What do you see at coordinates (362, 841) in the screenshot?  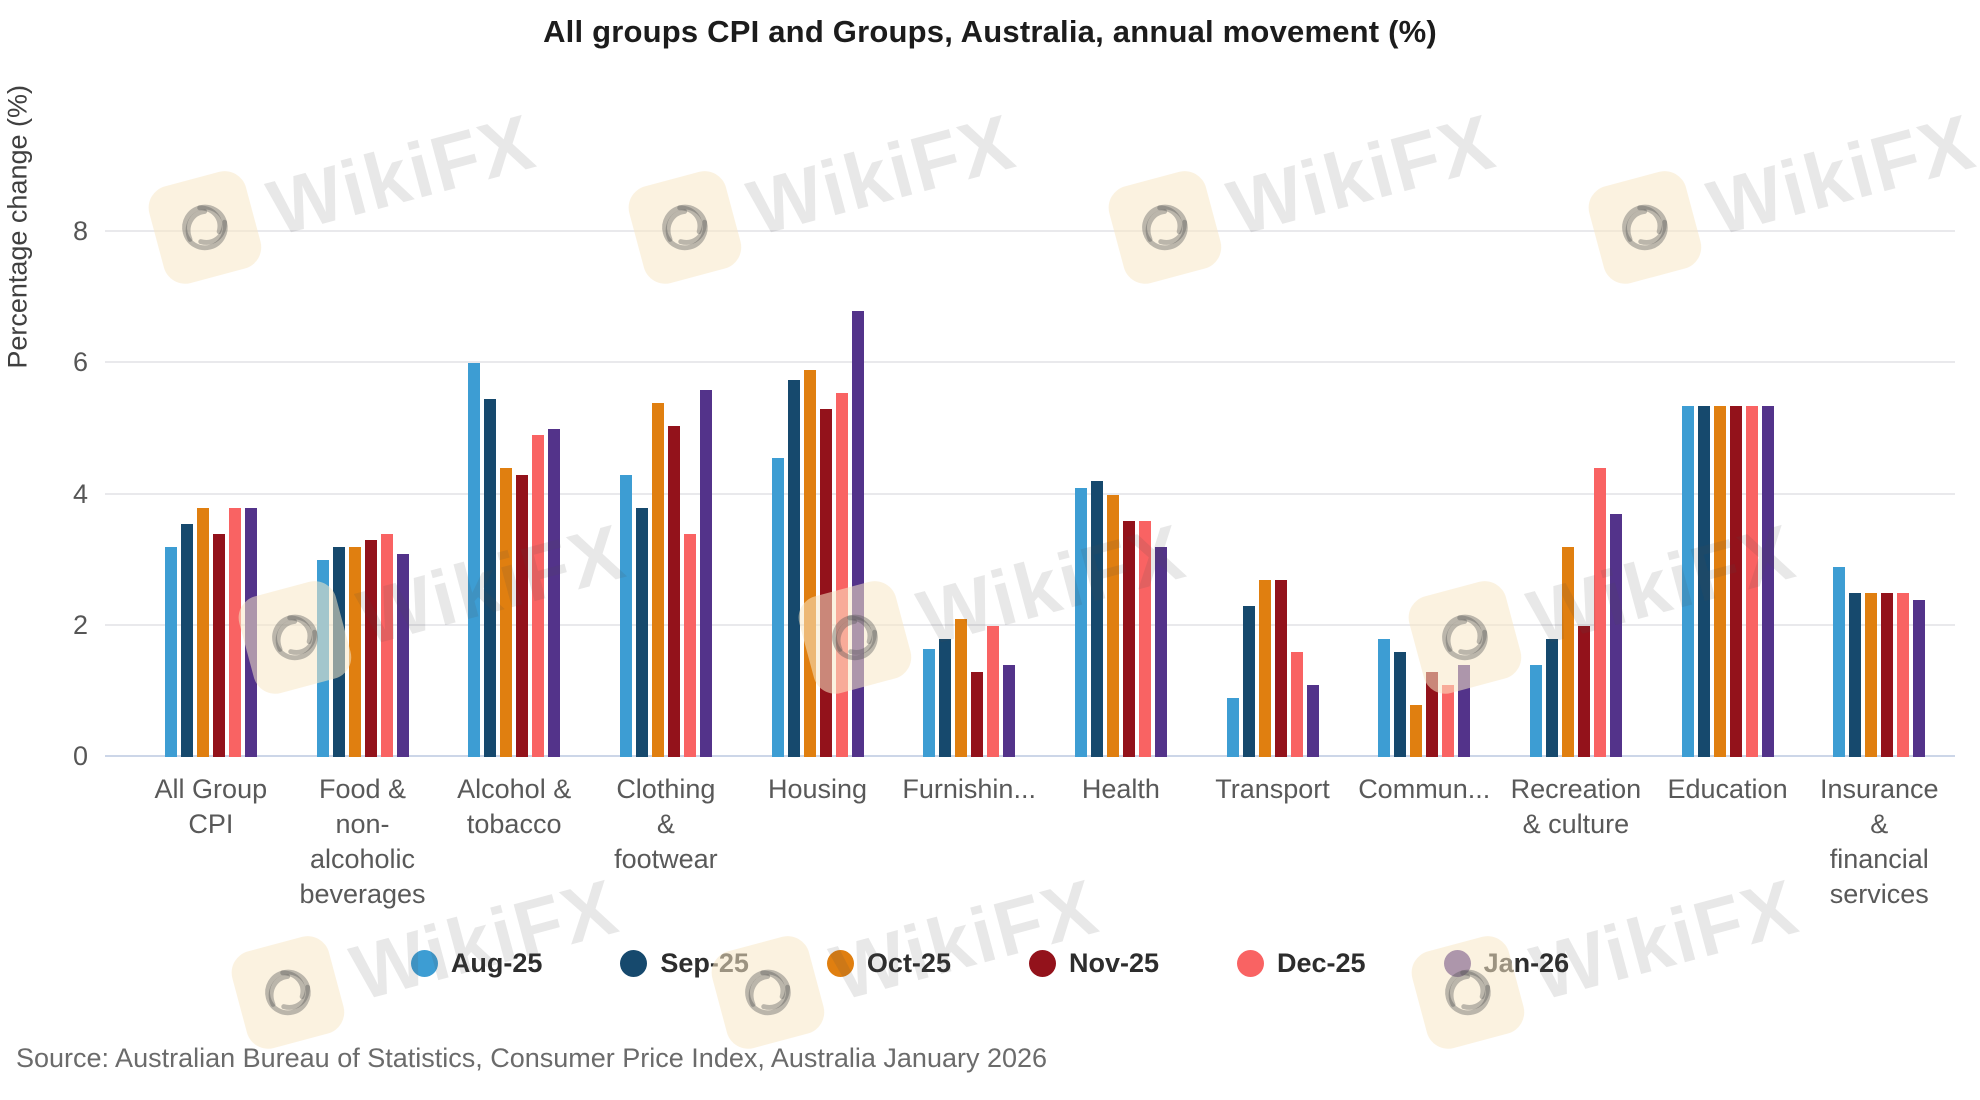 I see `x-tick-label-1: Food & non- alcoholic beverages` at bounding box center [362, 841].